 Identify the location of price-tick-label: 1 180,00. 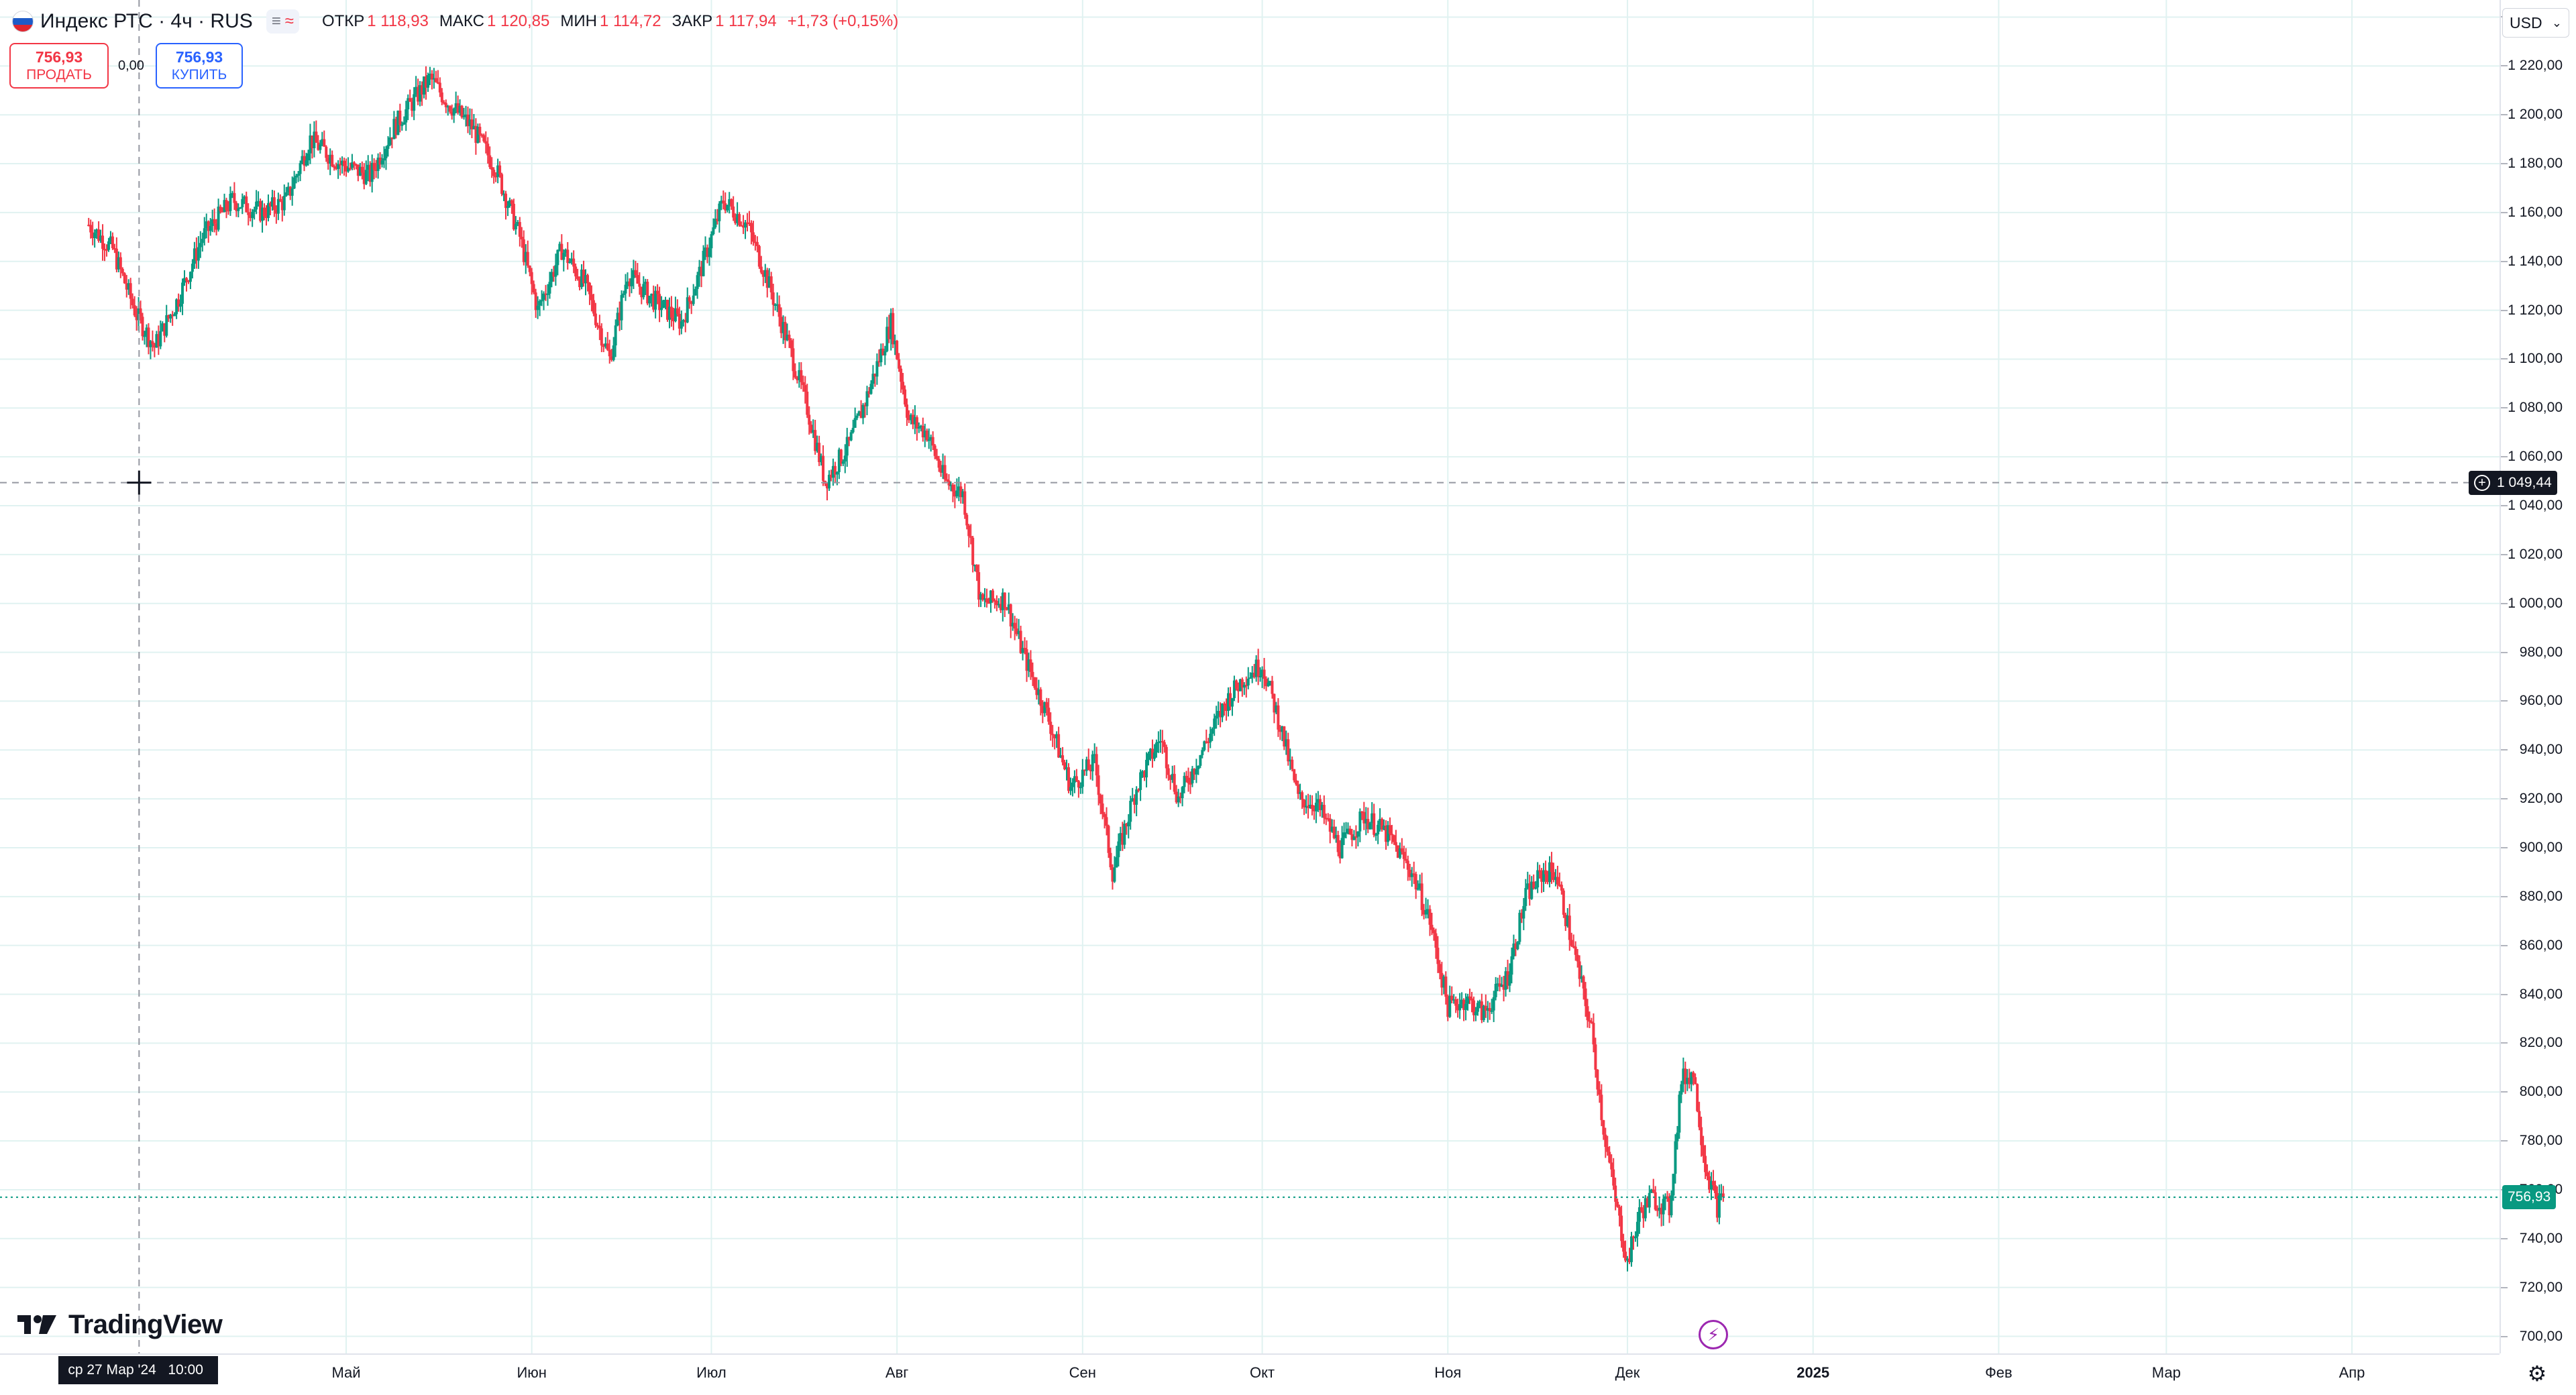
(2535, 164).